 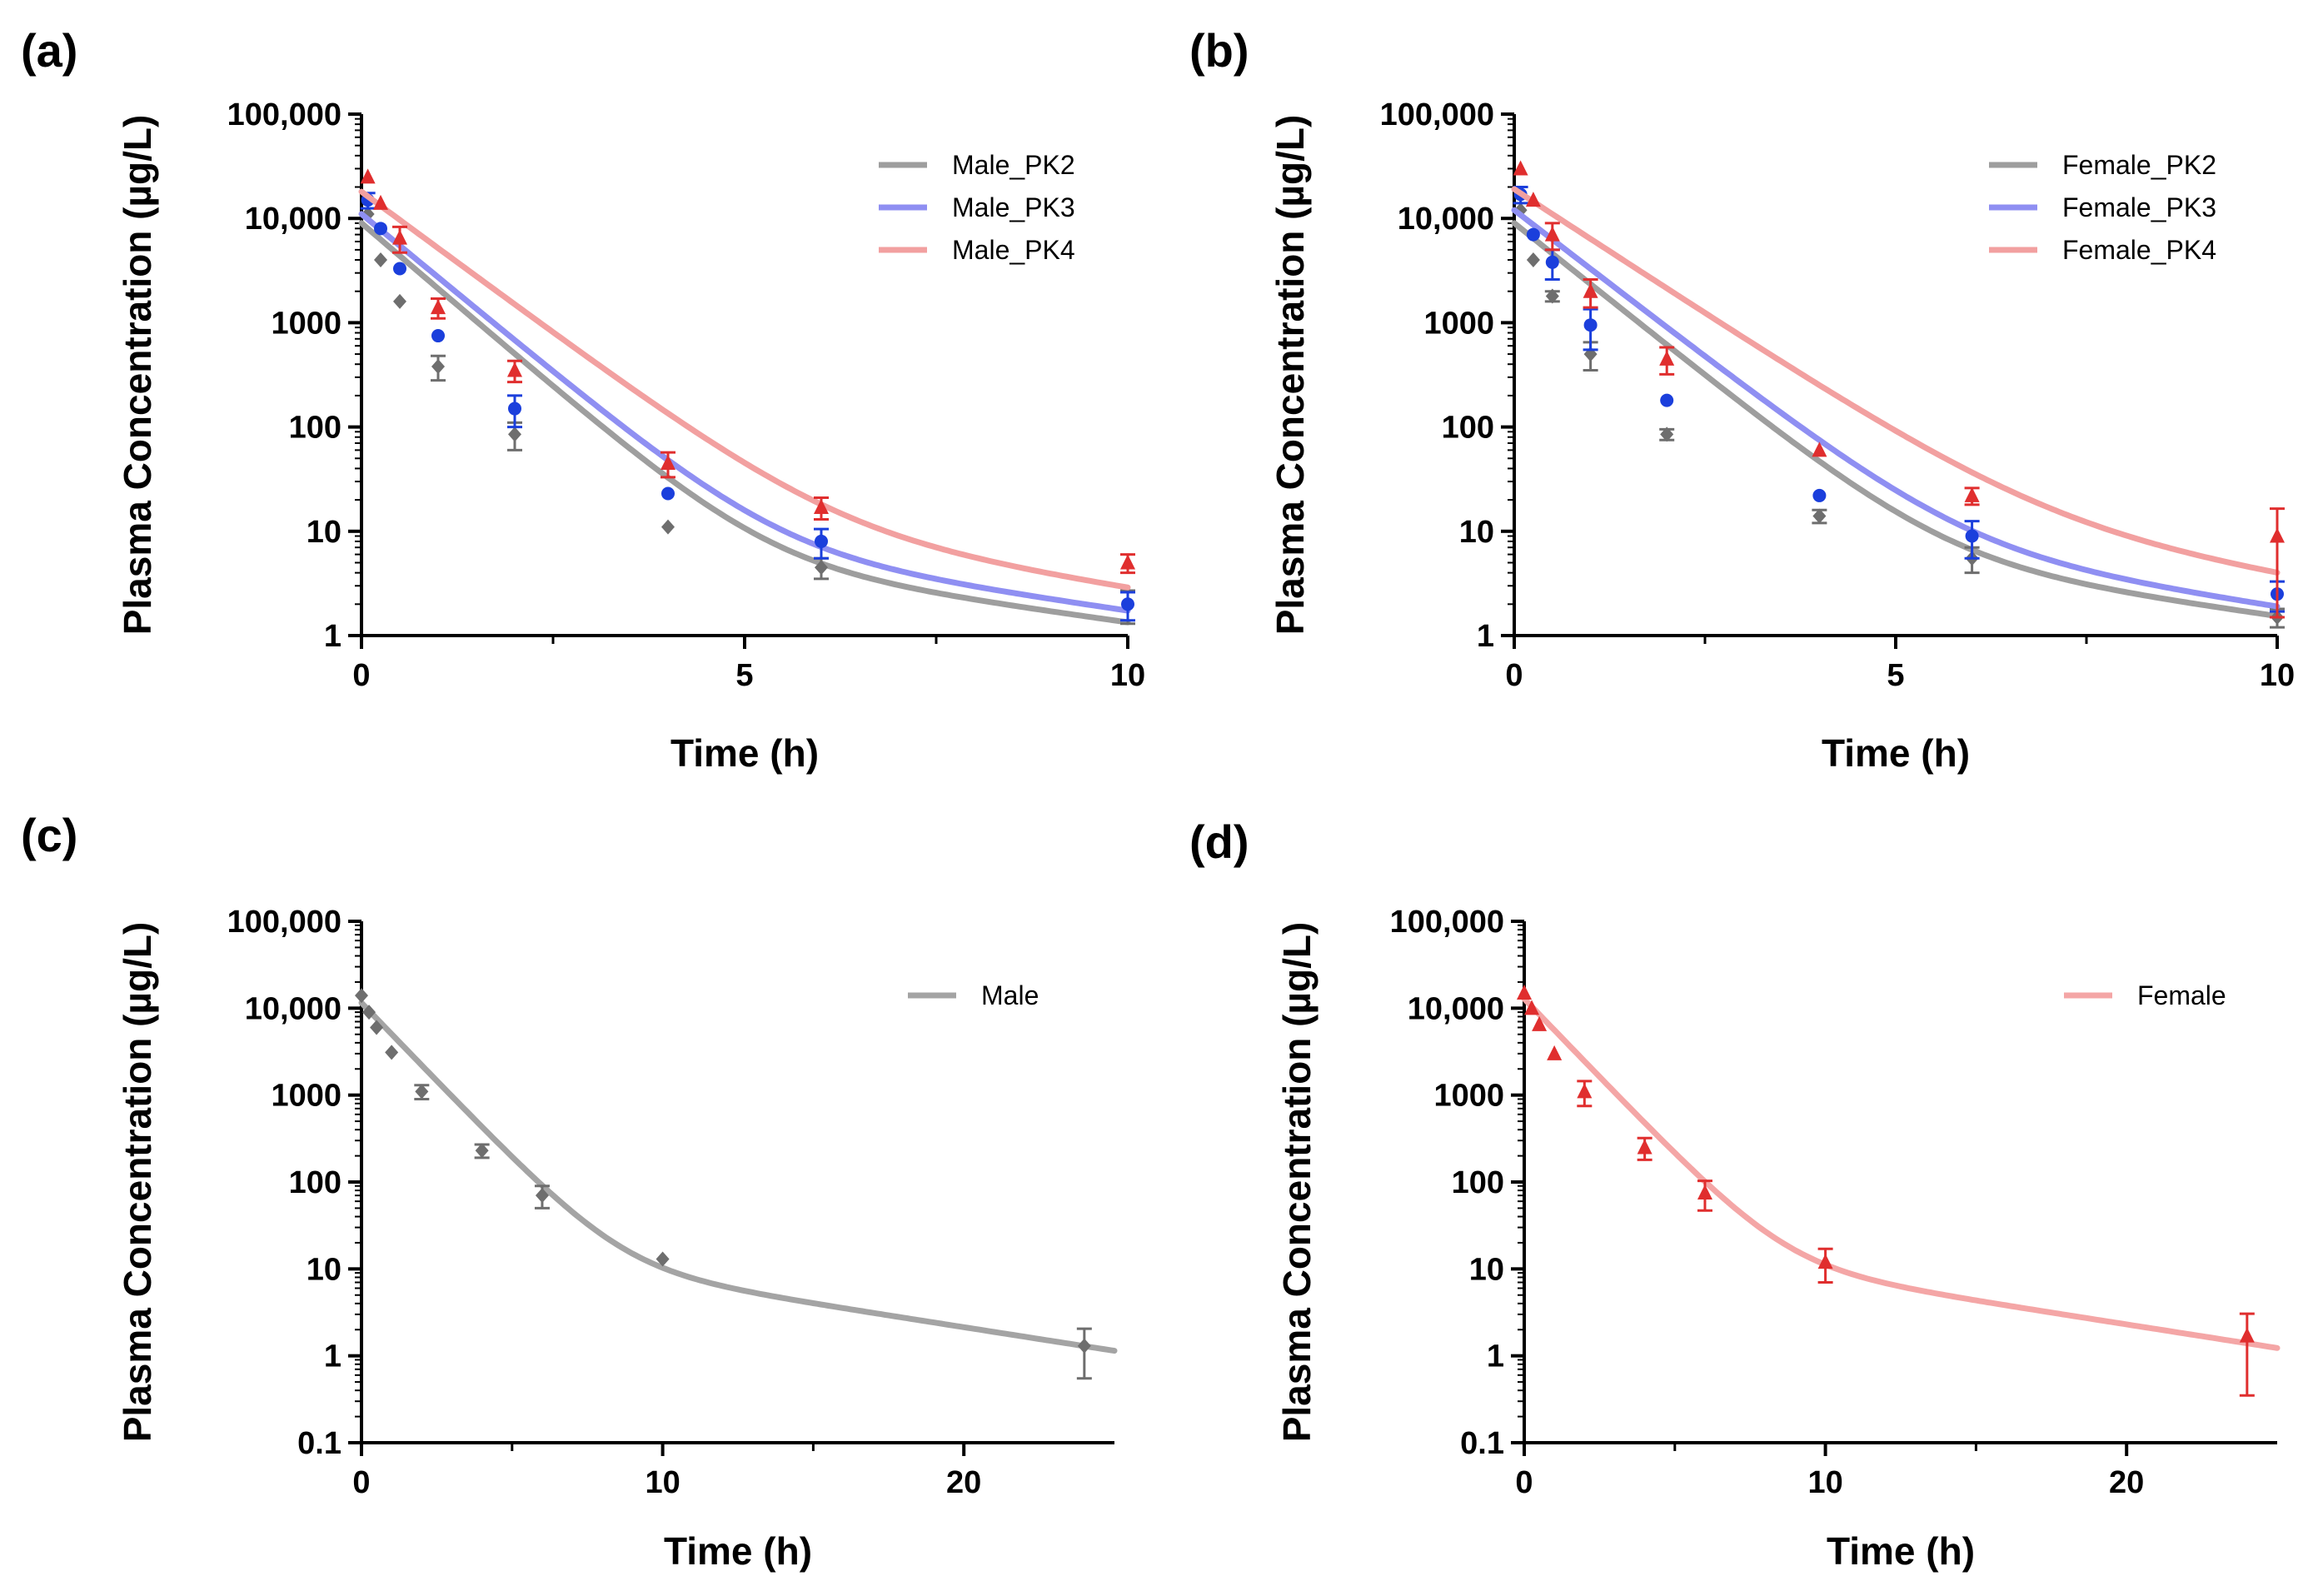 I want to click on legend-label: Male_PK3, so click(x=1013, y=207).